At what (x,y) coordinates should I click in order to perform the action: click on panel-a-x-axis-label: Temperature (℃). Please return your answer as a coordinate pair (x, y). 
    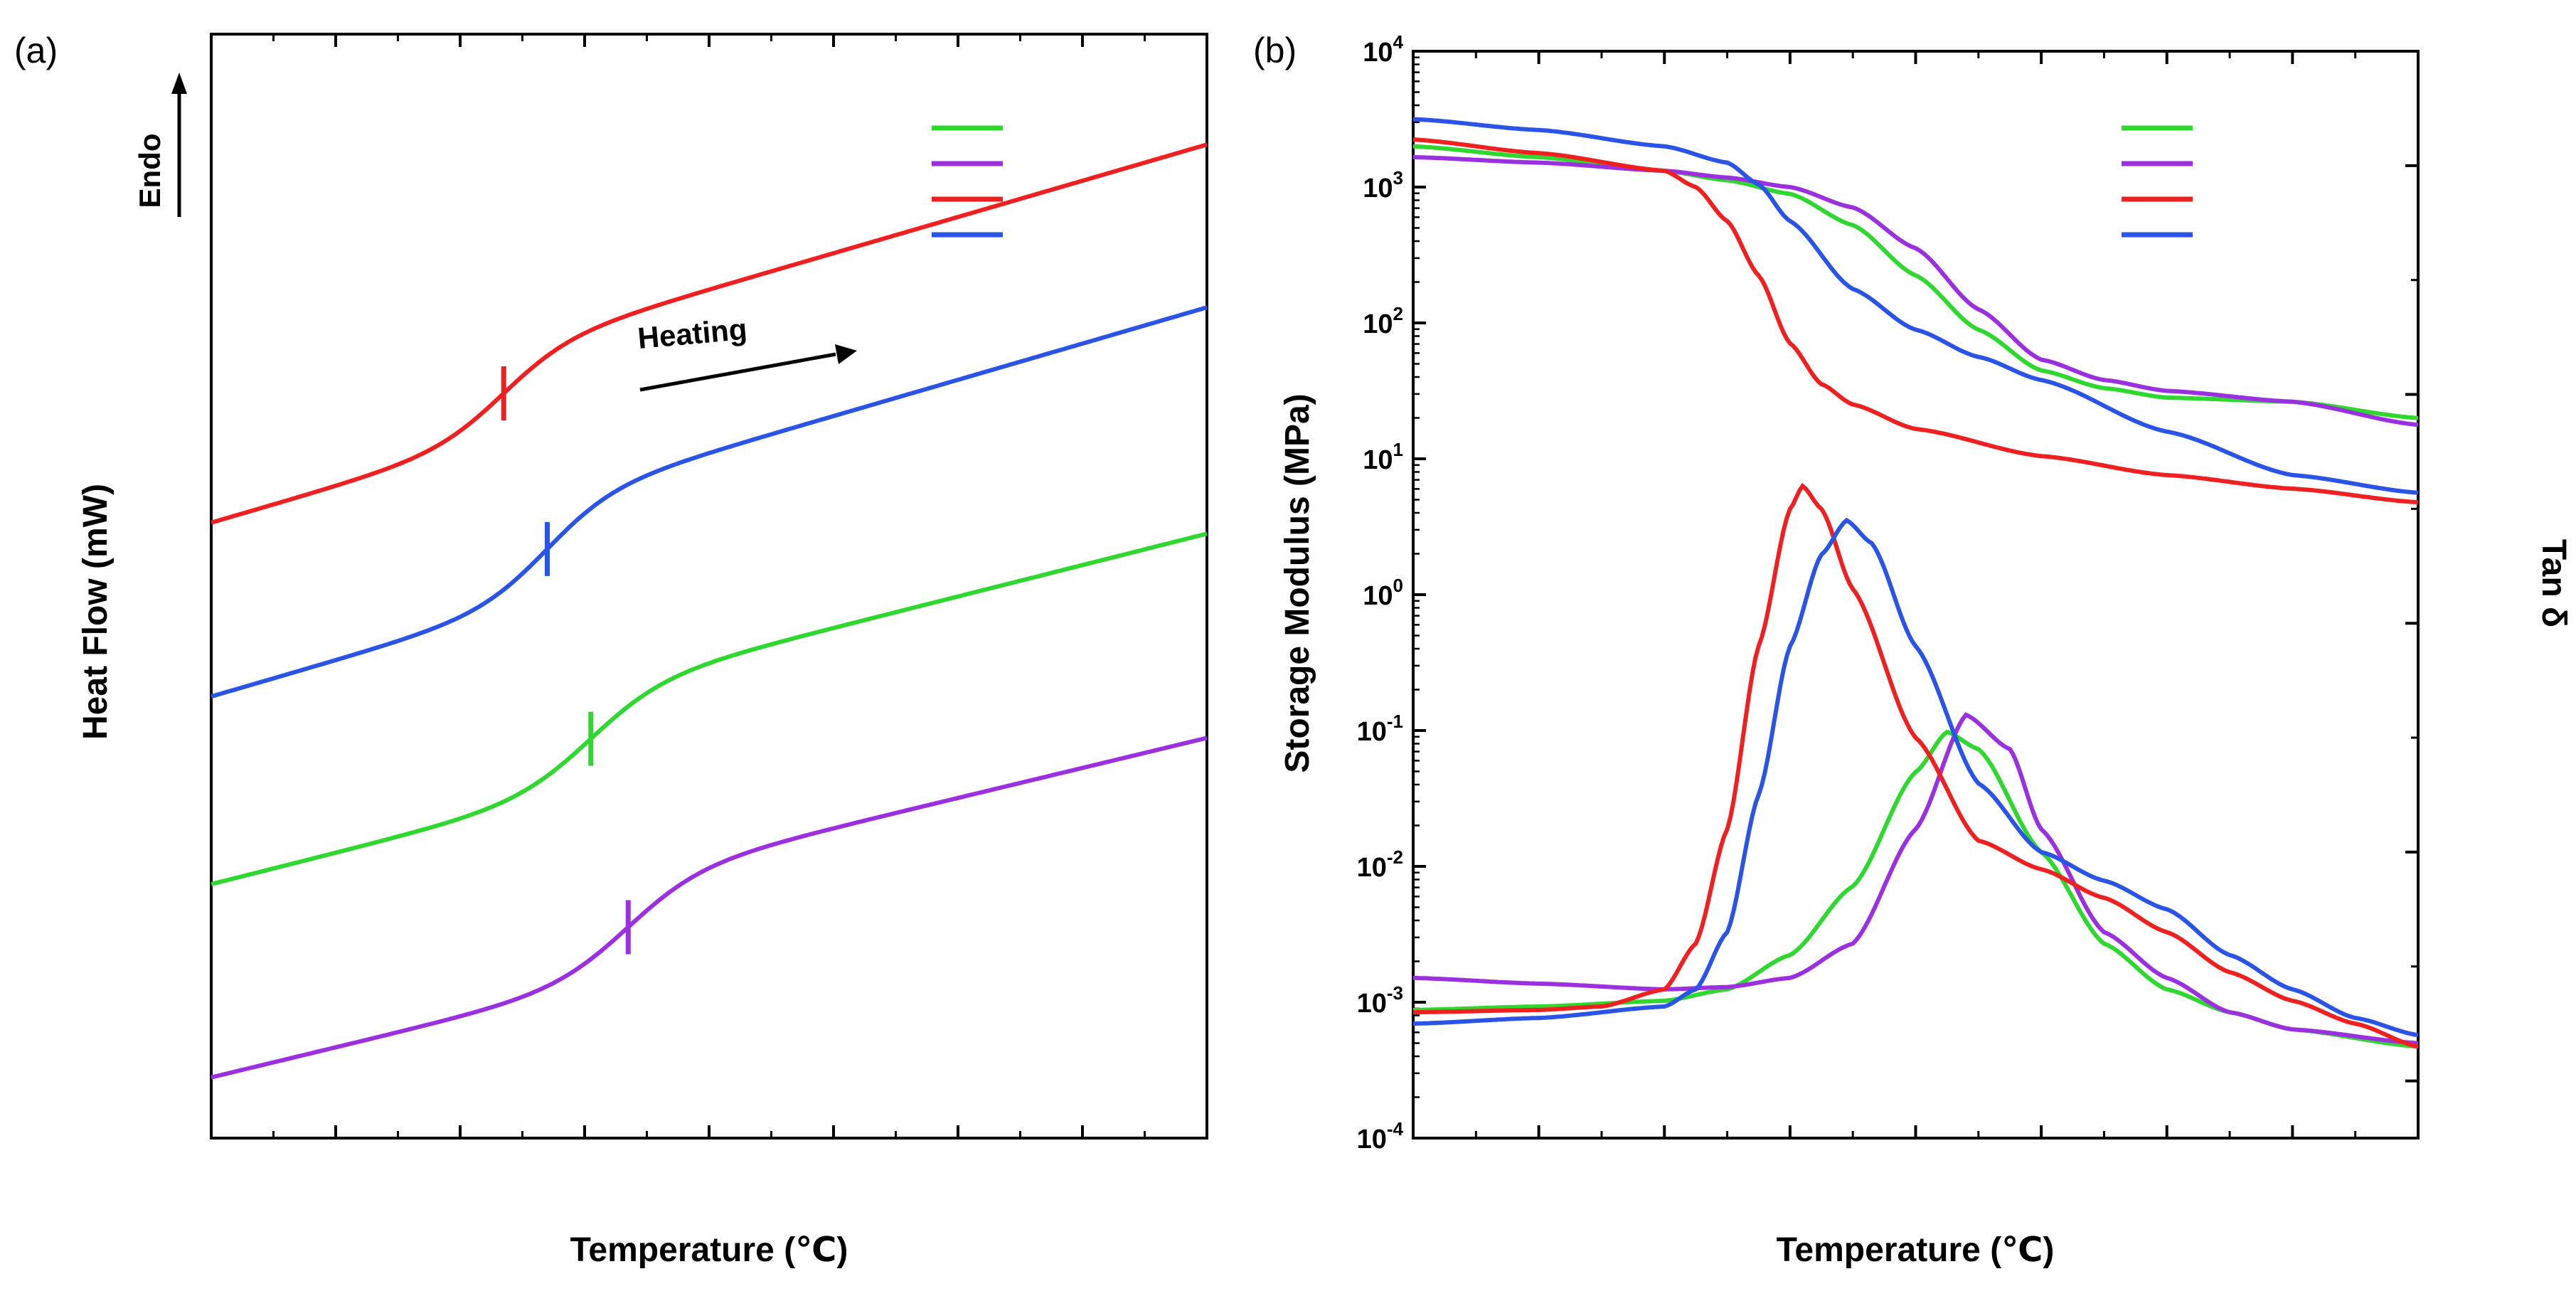
    Looking at the image, I should click on (709, 1250).